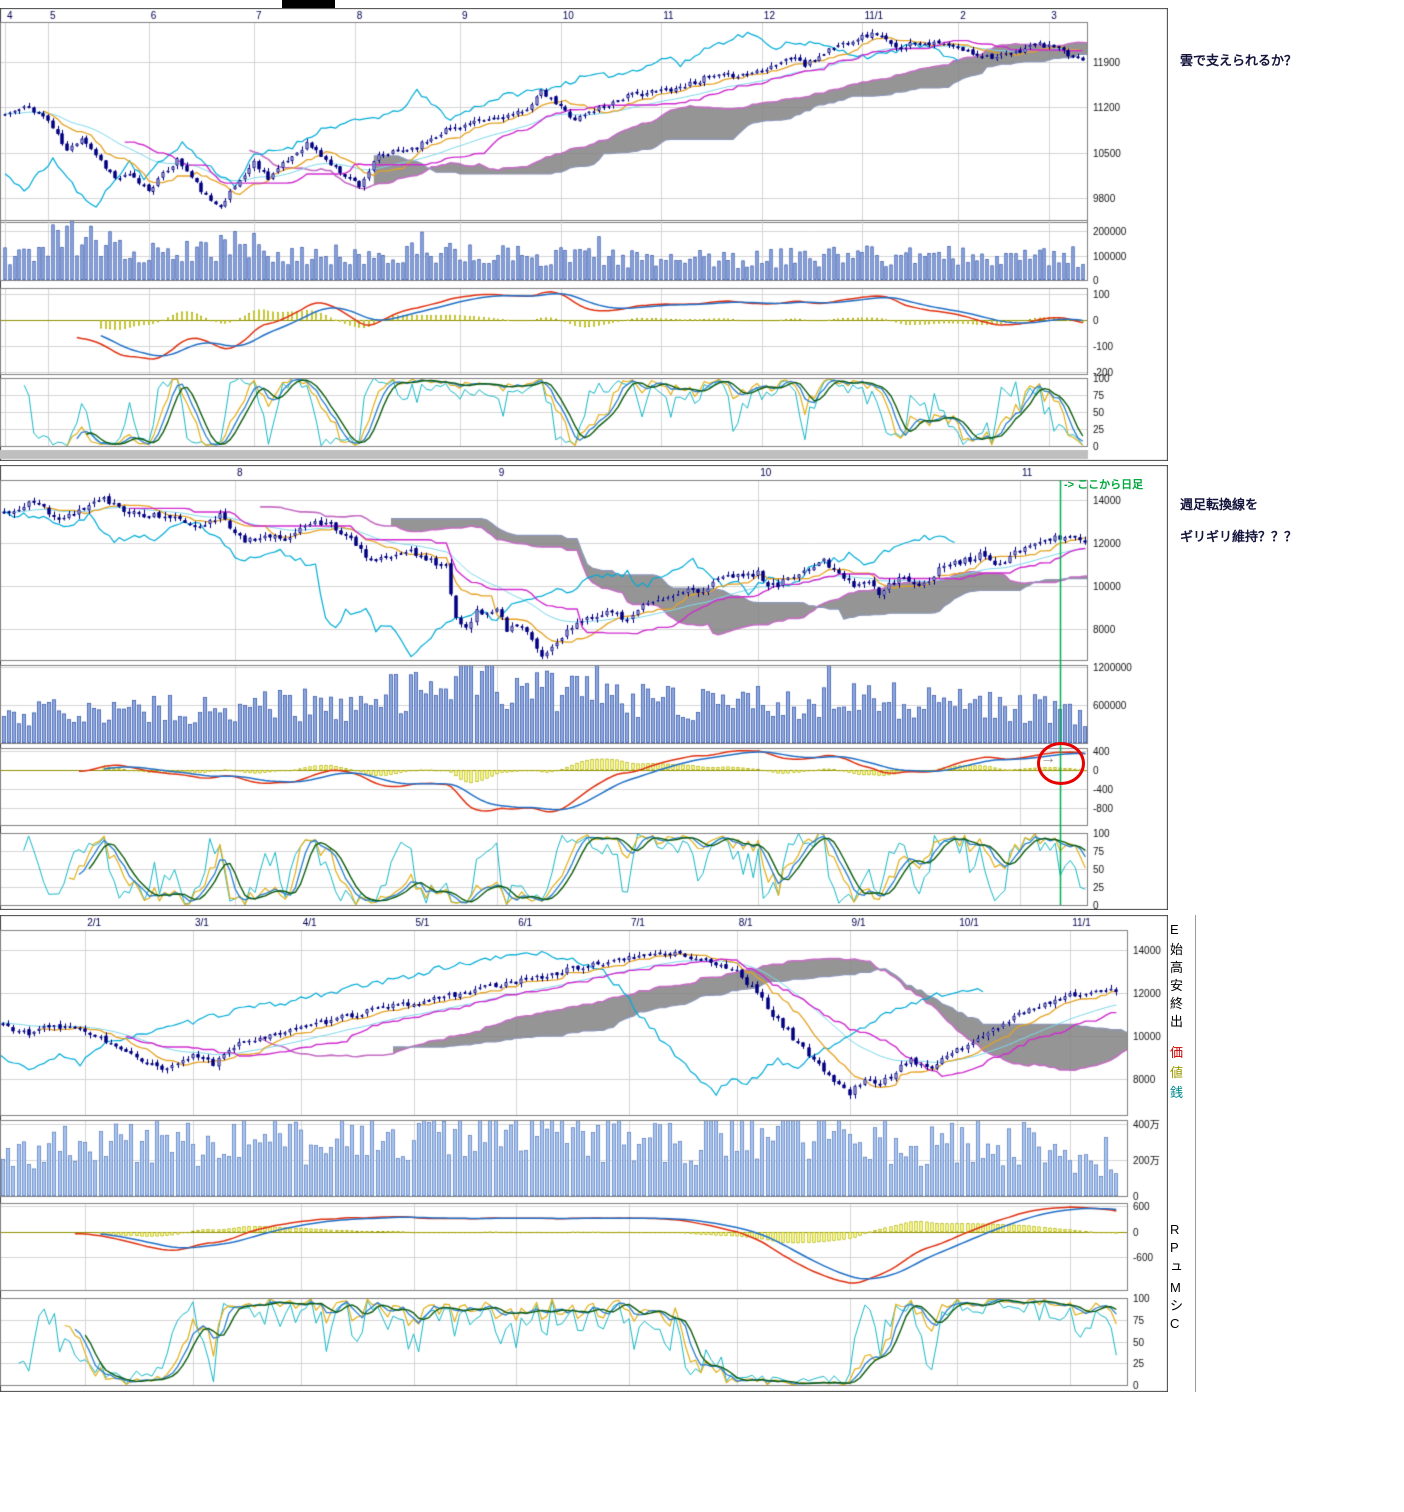  What do you see at coordinates (1219, 504) in the screenshot?
I see `note-weekly-tenkan-line1: 週足転換線を` at bounding box center [1219, 504].